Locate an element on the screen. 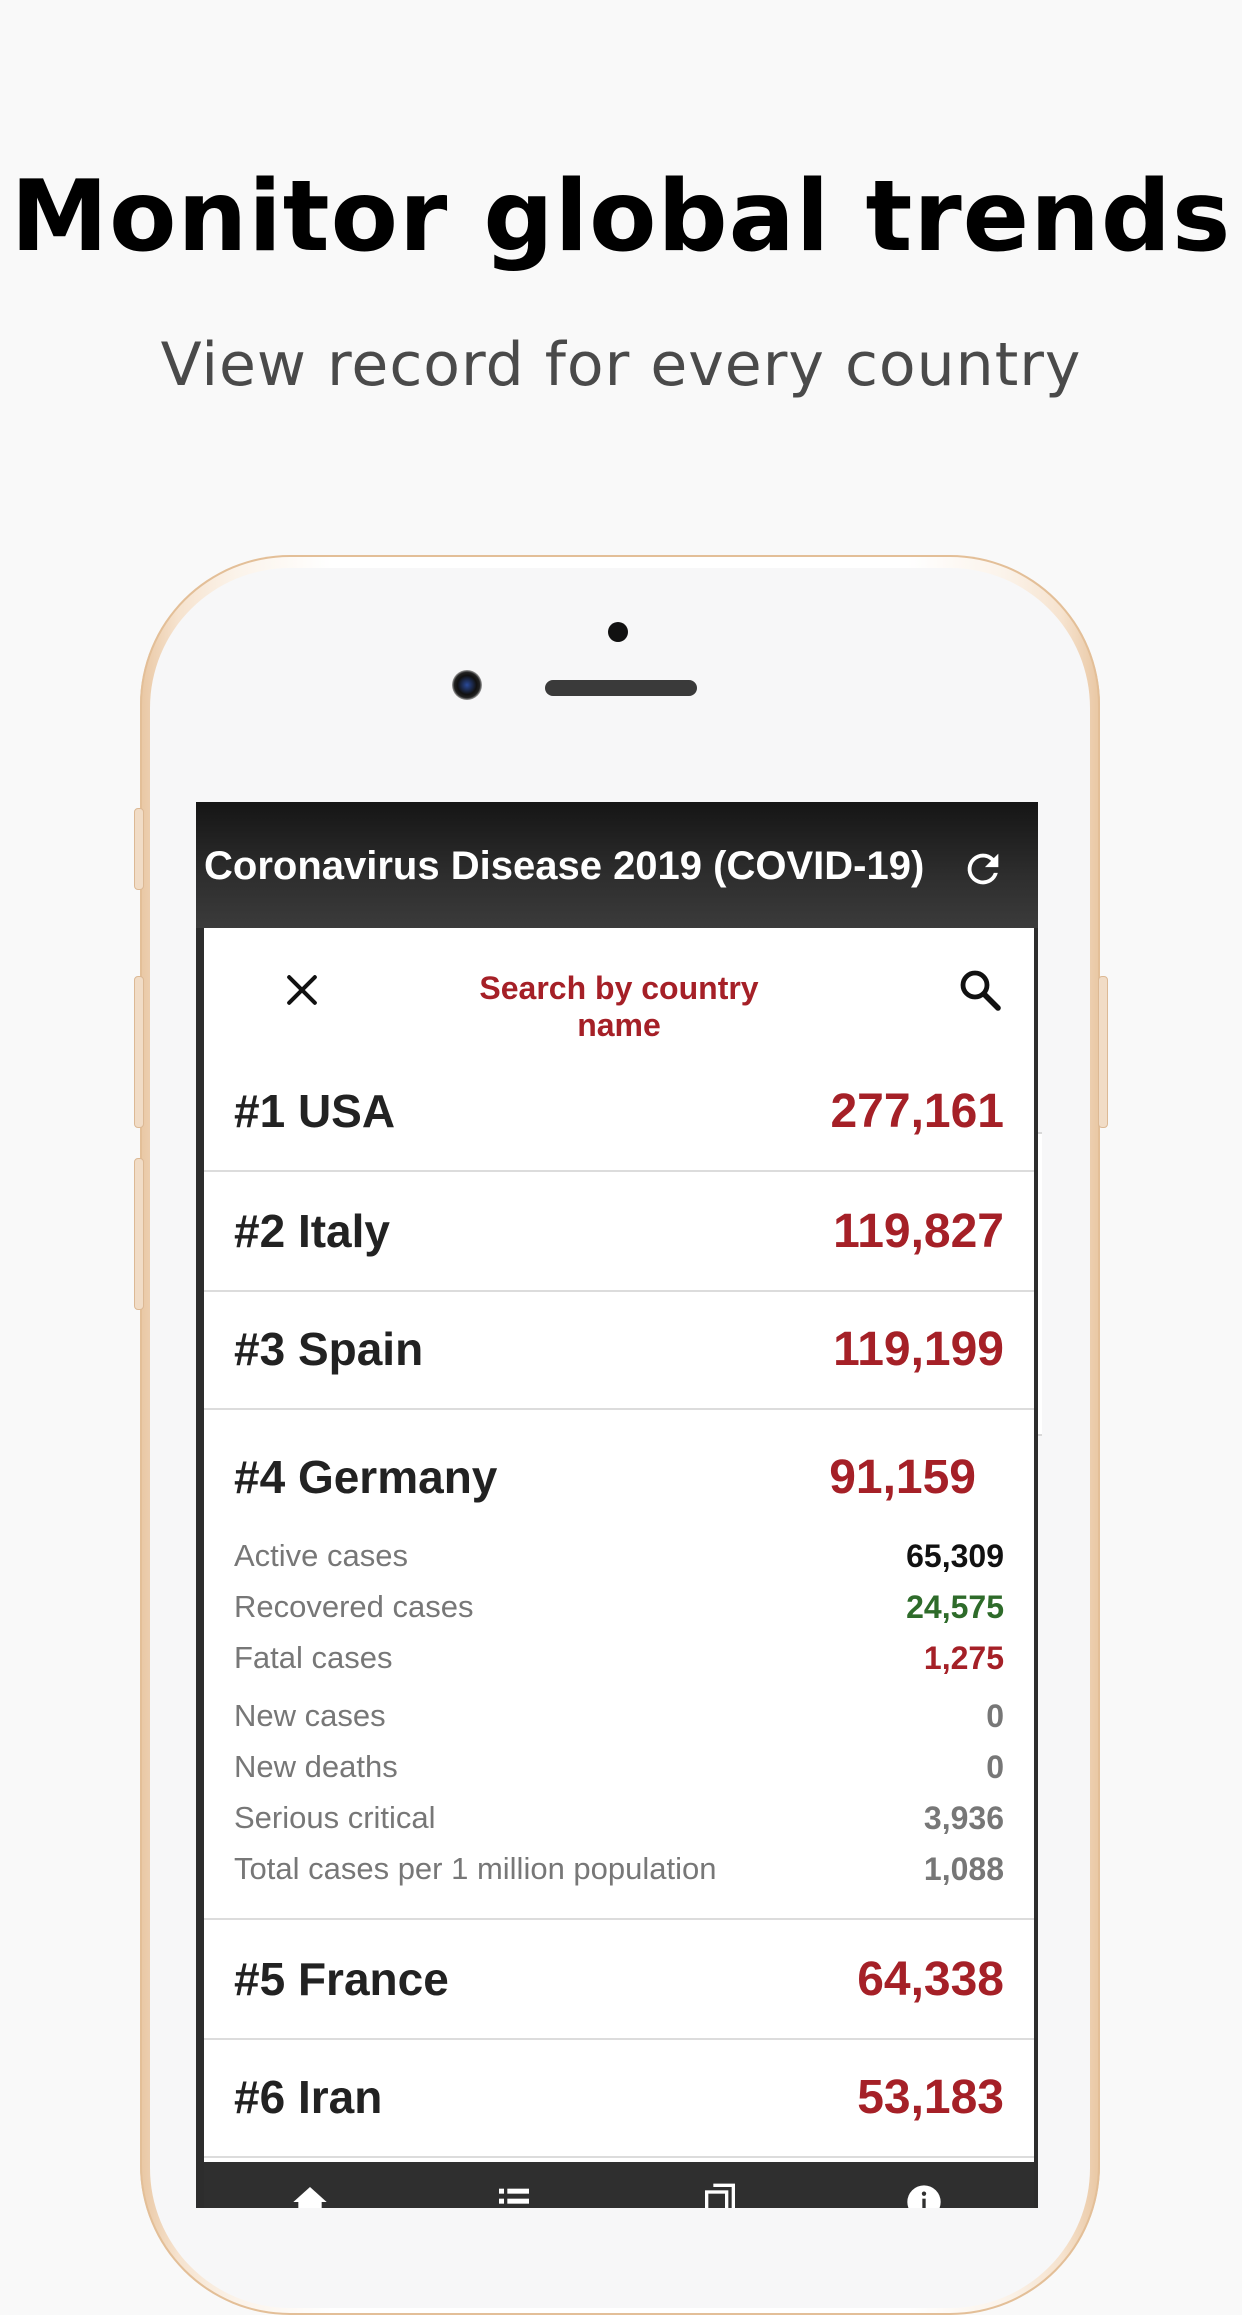  country-name: #2 Italy is located at coordinates (312, 1231).